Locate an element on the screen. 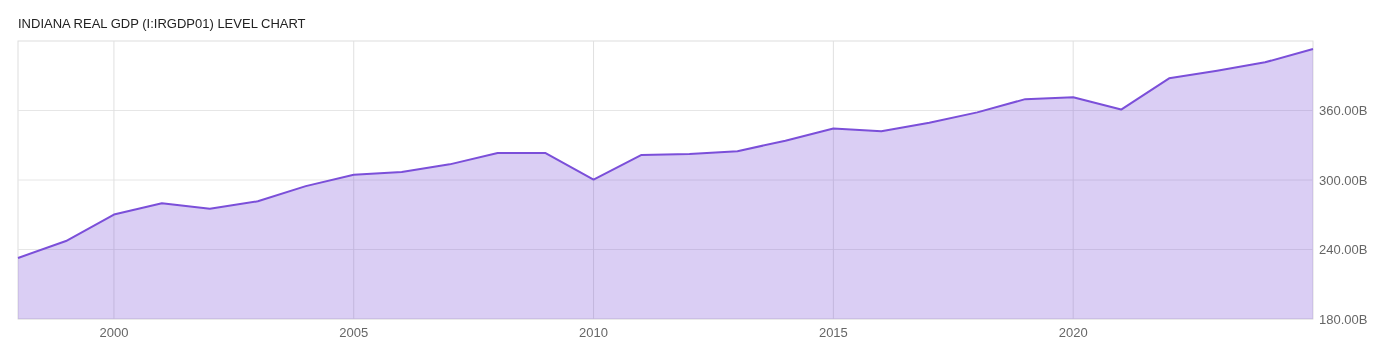  chart-title: INDIANA REAL GDP (I:IRGDP01) LEVEL CHART is located at coordinates (162, 23).